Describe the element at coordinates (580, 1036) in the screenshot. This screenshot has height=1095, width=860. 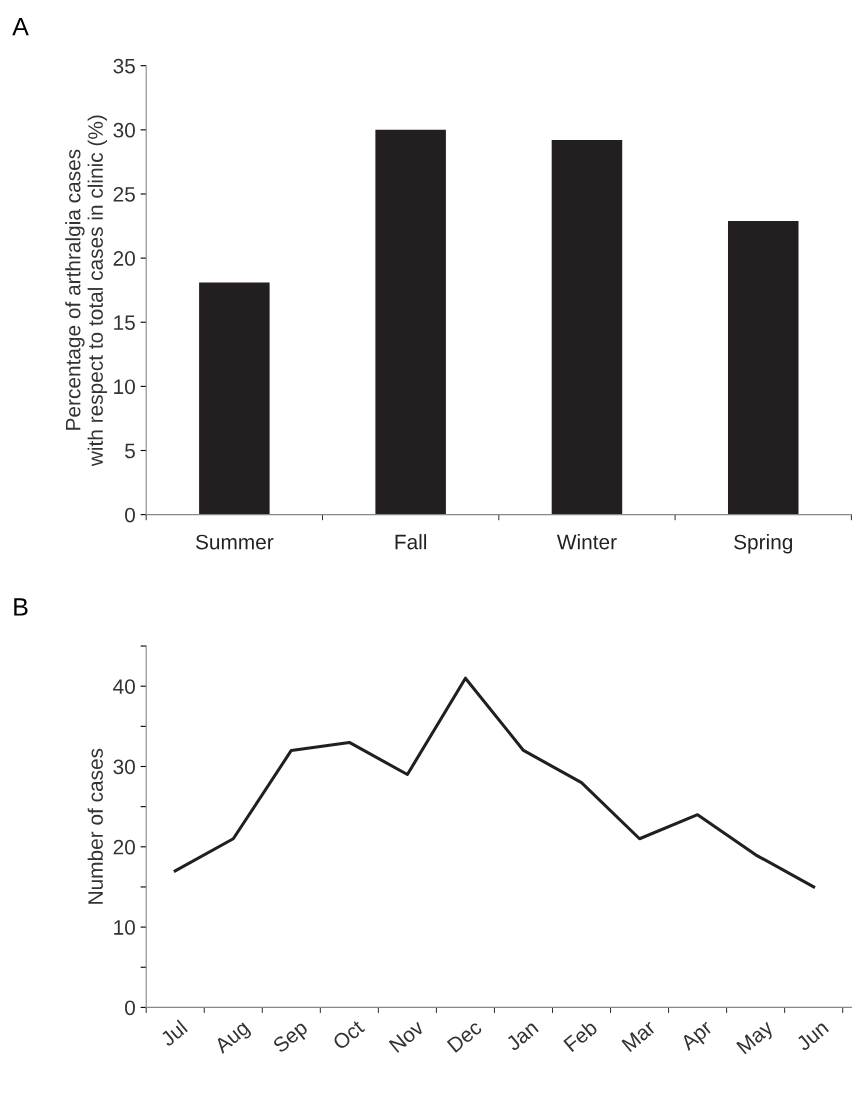
I see `x-tick-label: Feb` at that location.